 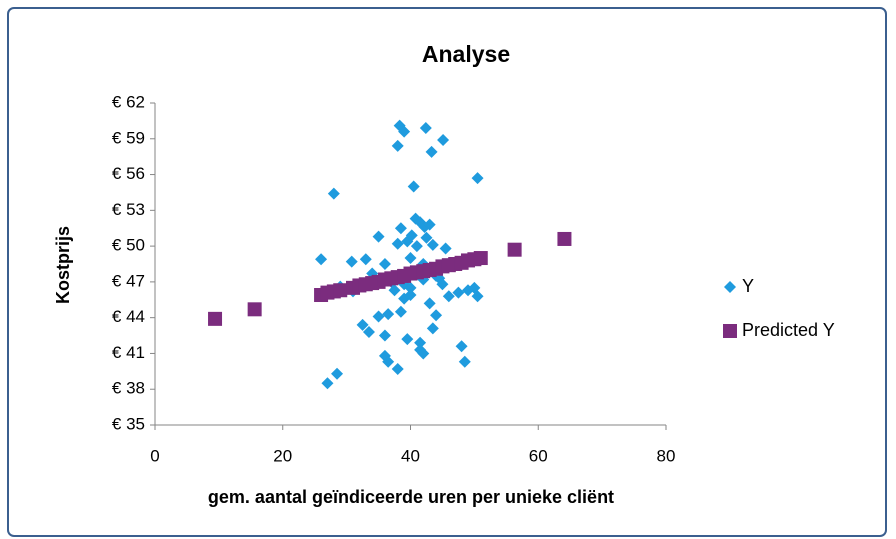 I want to click on y-tick-label: € 44, so click(x=128, y=316).